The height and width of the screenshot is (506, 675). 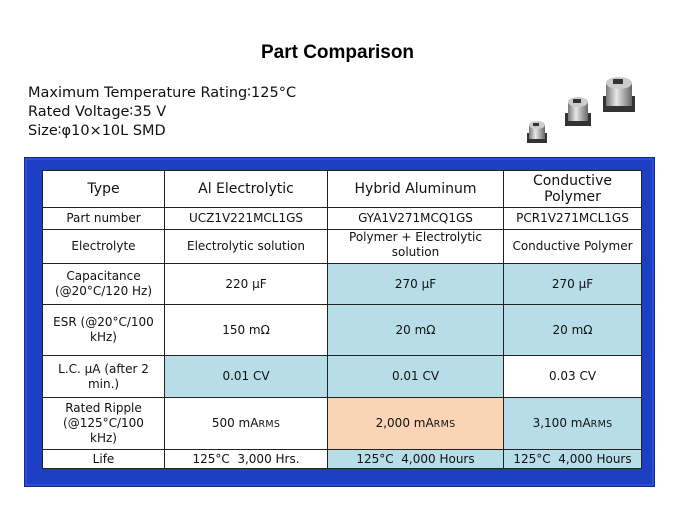 I want to click on spec-size: Size∶φ10×10L SMD, so click(x=97, y=131).